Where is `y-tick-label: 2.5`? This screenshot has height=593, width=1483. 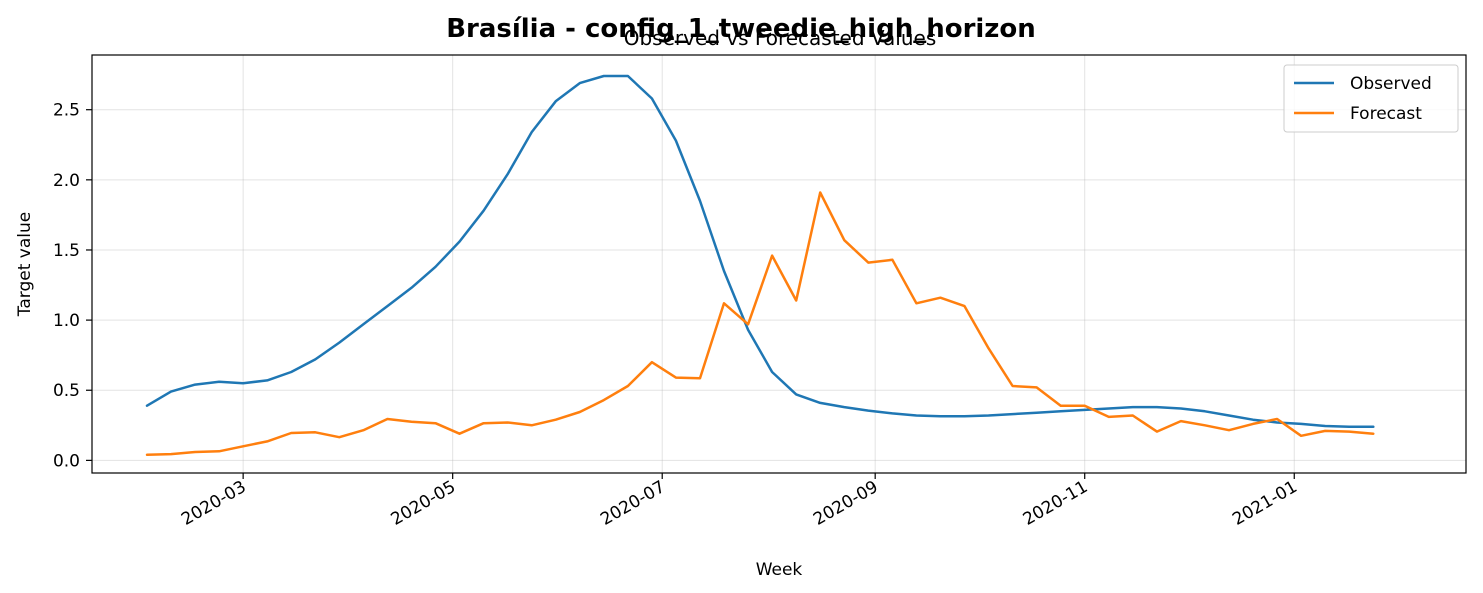 y-tick-label: 2.5 is located at coordinates (66, 111).